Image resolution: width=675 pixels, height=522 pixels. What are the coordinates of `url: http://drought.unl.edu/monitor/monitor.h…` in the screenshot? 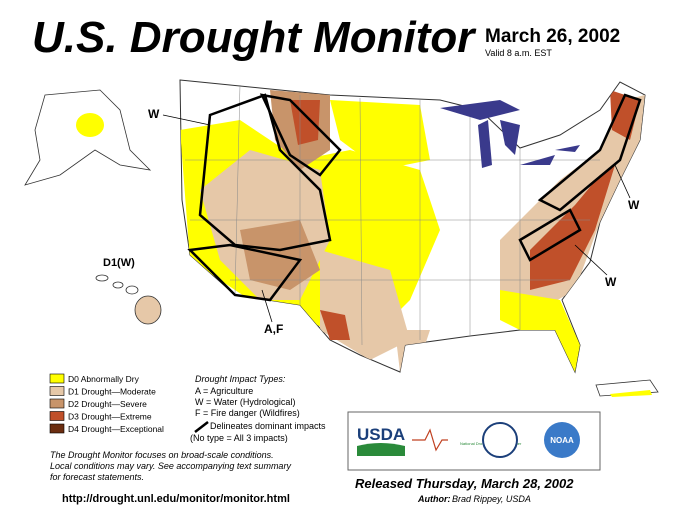 It's located at (176, 499).